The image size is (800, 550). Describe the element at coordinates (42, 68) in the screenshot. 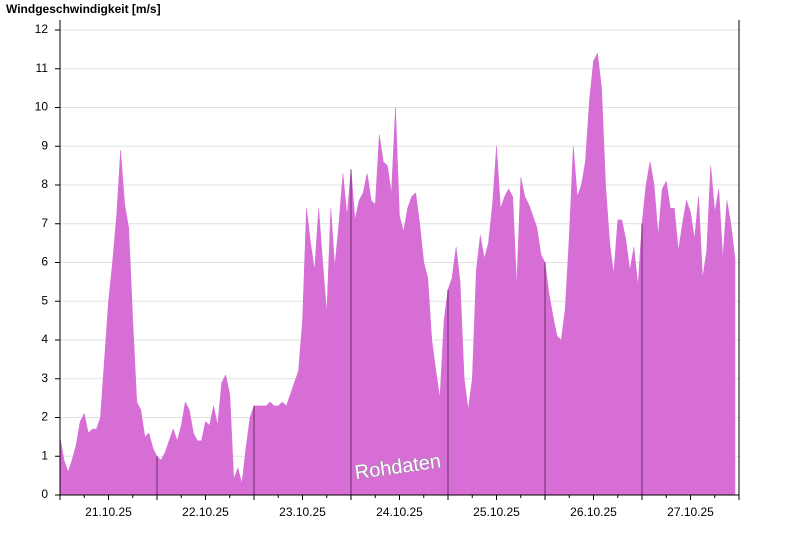

I see `y-tick-label: 11` at that location.